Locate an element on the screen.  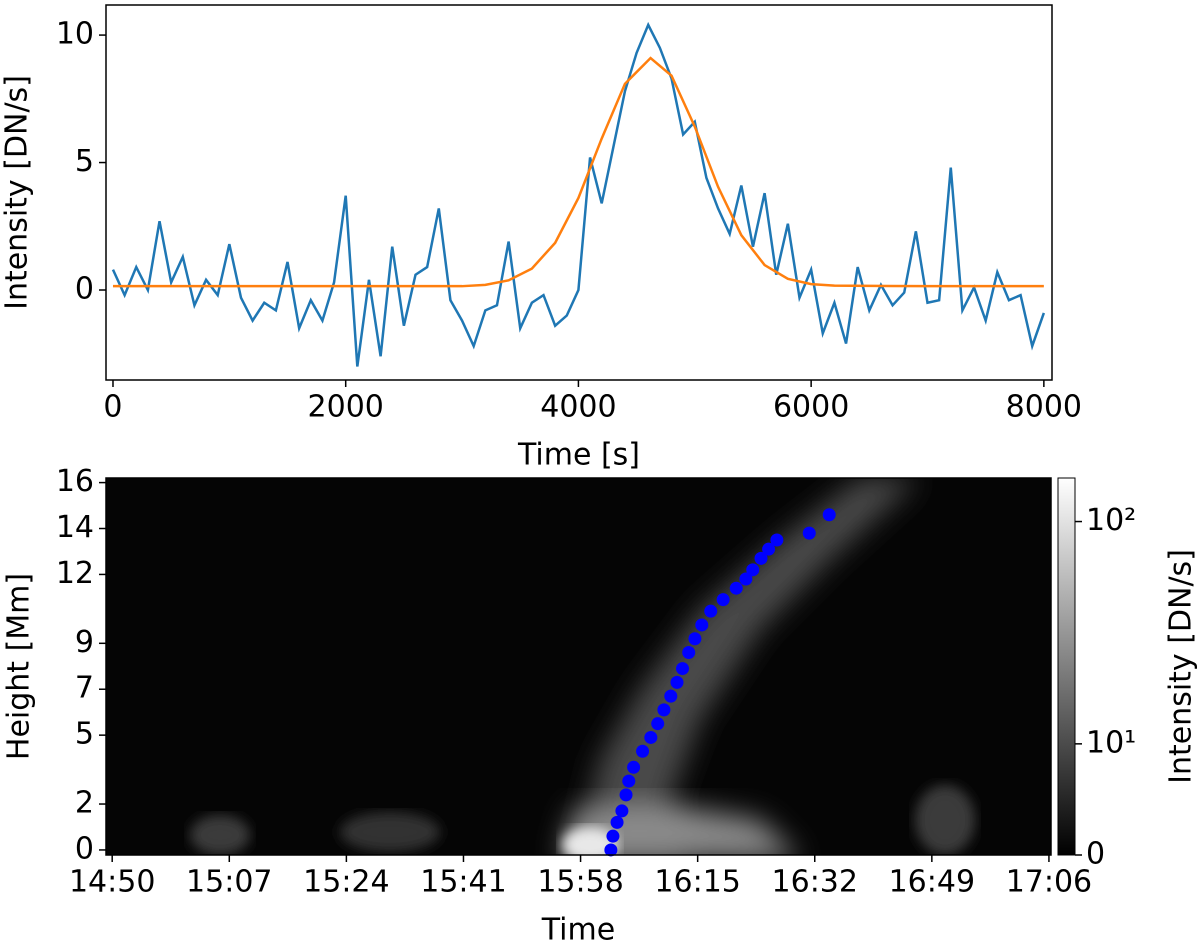
x-tick-label: 16:49 is located at coordinates (932, 882).